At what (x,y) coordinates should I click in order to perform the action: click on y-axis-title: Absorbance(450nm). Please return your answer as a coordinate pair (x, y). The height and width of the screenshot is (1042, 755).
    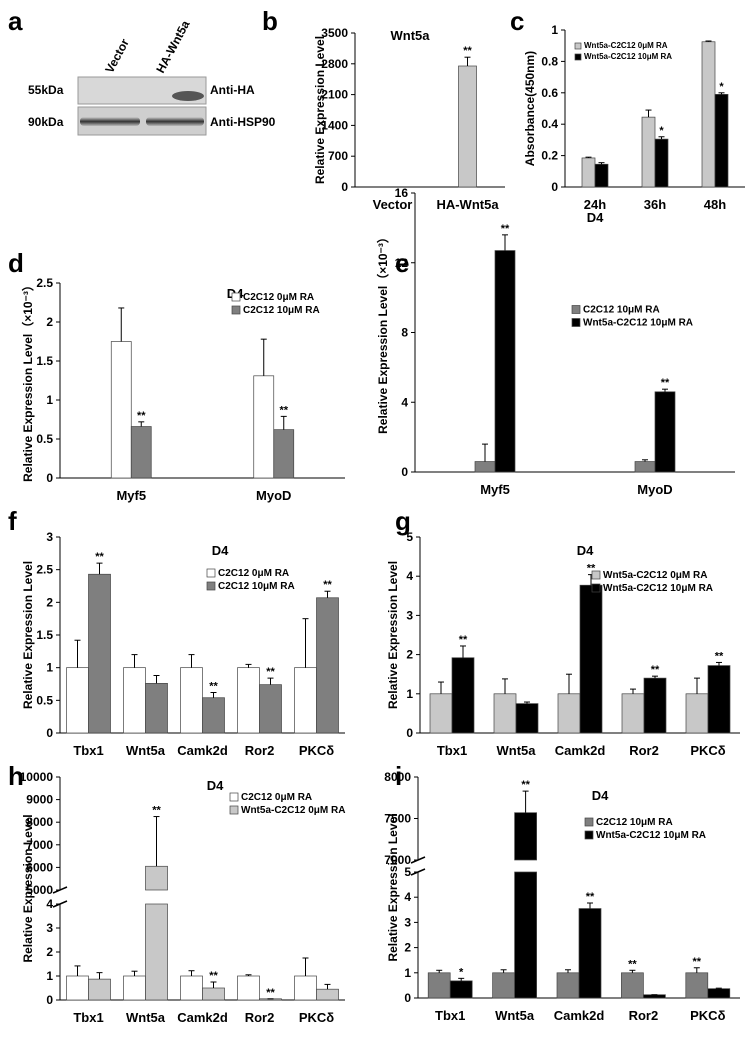
    Looking at the image, I should click on (530, 108).